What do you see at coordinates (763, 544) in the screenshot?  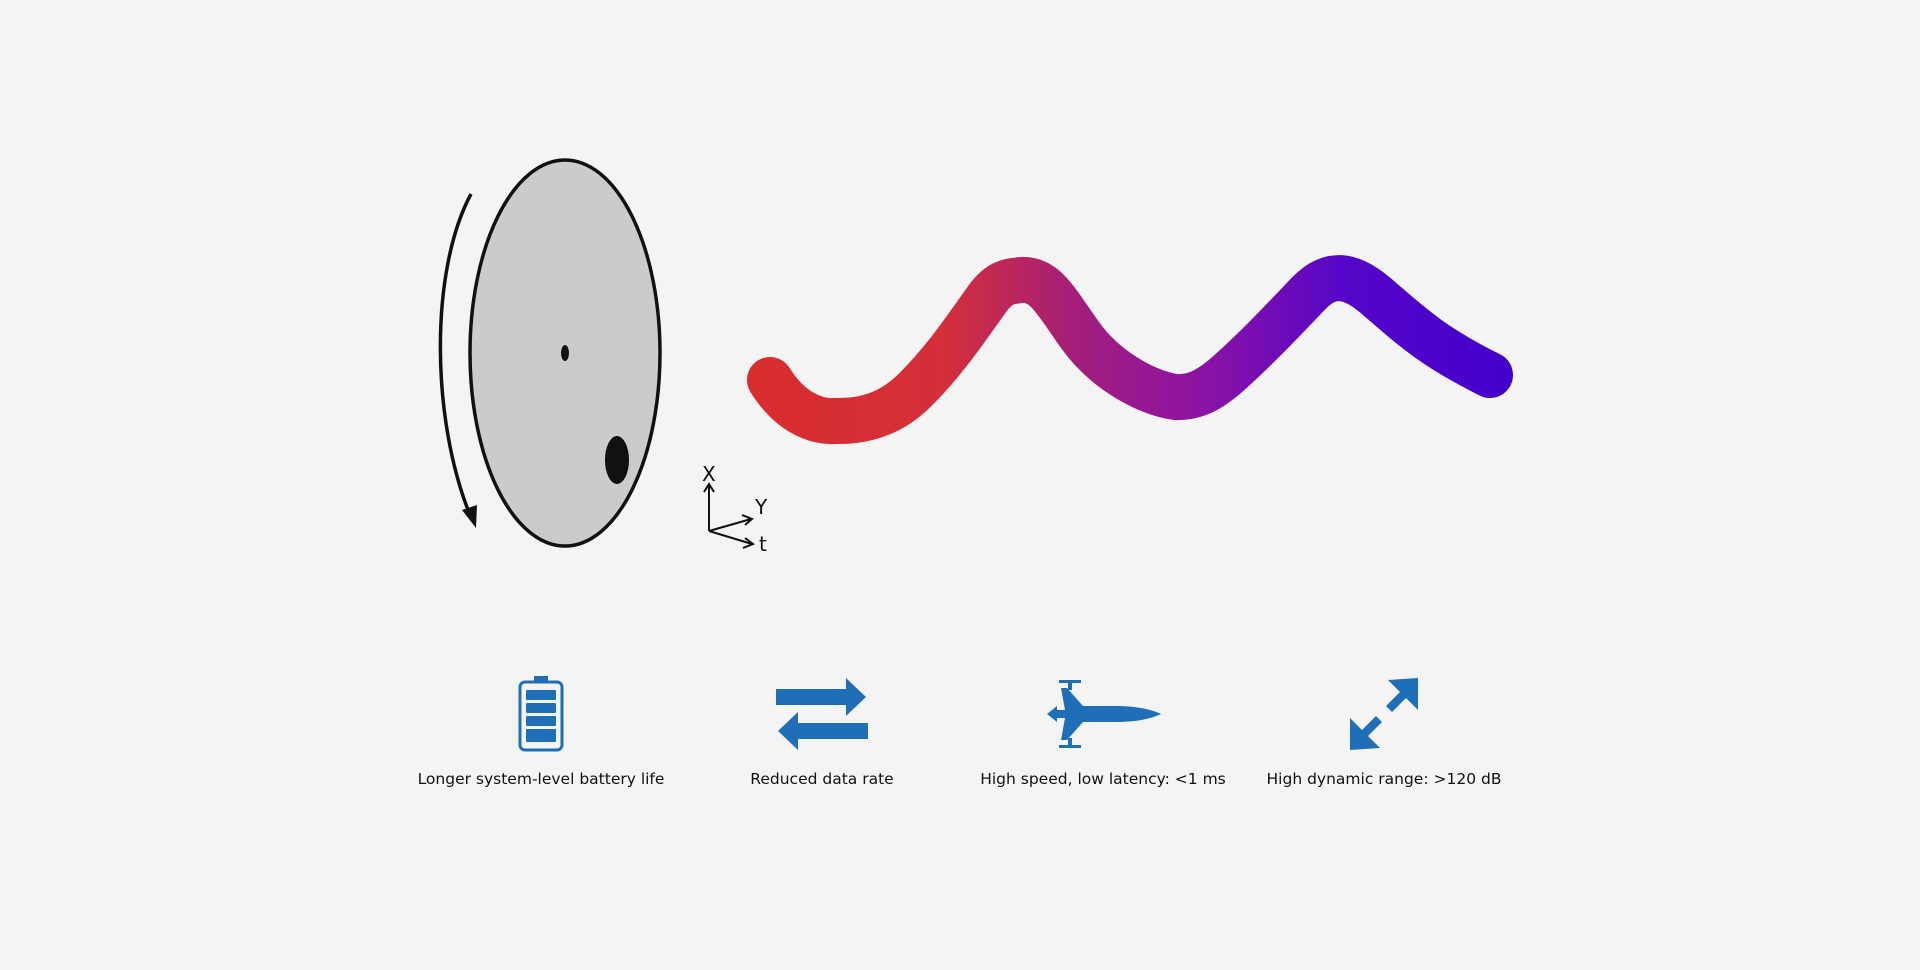 I see `axis-label-t: t` at bounding box center [763, 544].